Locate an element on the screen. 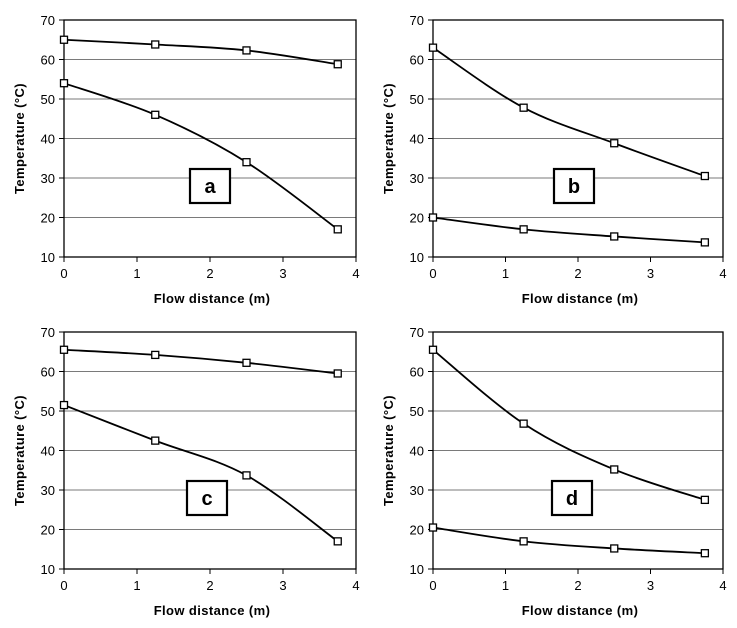  panel-letter: a is located at coordinates (210, 187).